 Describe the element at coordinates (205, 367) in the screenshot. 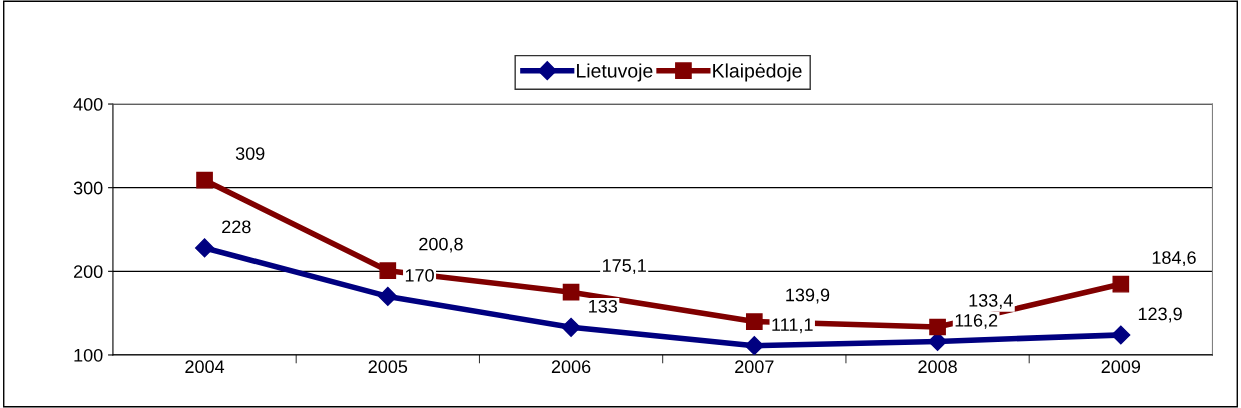

I see `x-tick-label: 2004` at that location.